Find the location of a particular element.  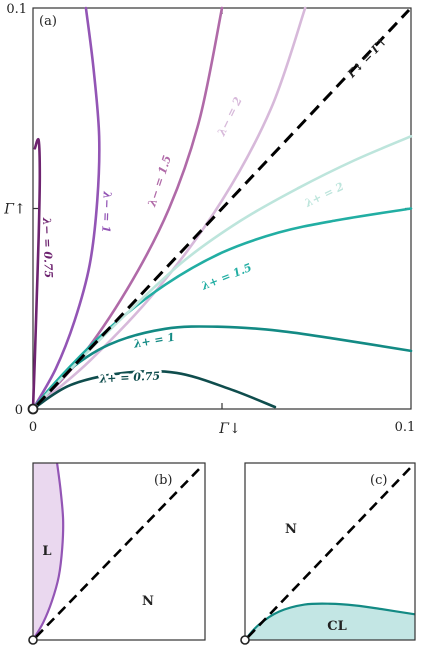

curve-label-halo-lambda-minus-0-75: λ− = 0.75 is located at coordinates (47, 247).